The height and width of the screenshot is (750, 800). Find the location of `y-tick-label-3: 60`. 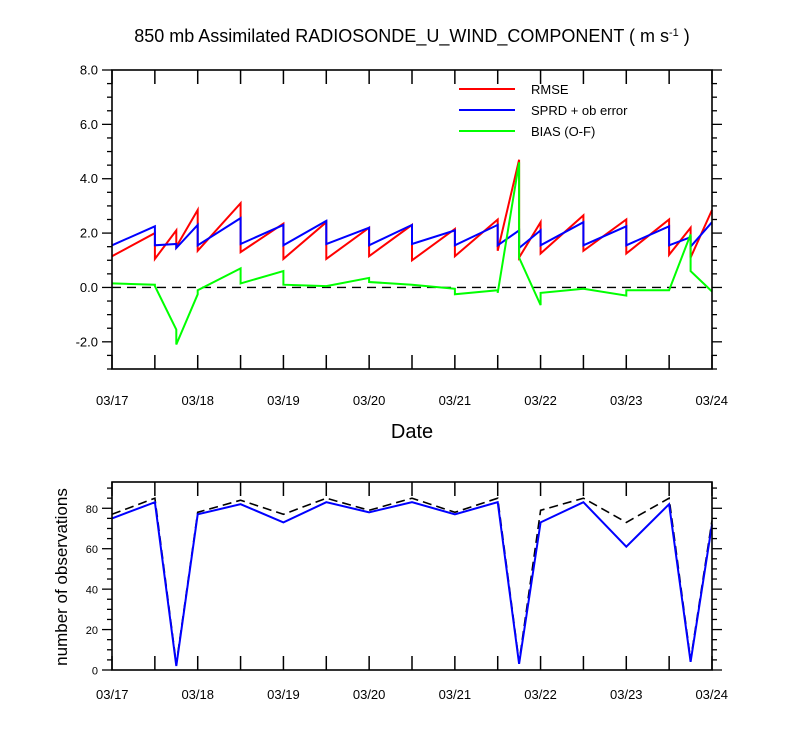

y-tick-label-3: 60 is located at coordinates (92, 550).